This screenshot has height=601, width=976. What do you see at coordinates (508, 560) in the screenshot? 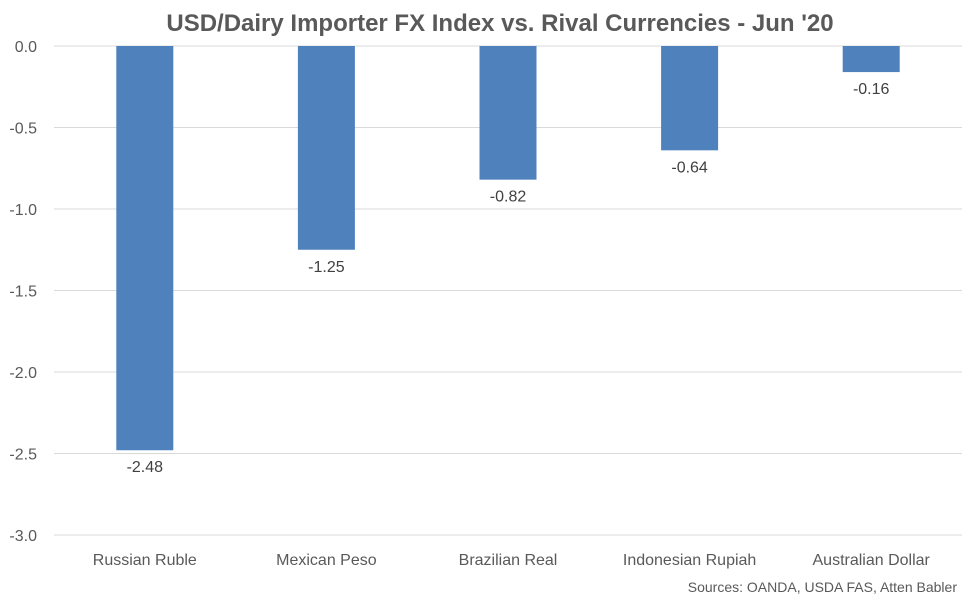
I see `x-category-label: Brazilian Real` at bounding box center [508, 560].